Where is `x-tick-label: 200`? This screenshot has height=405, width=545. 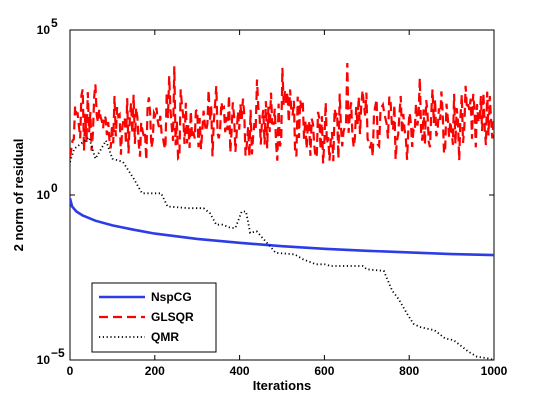 x-tick-label: 200 is located at coordinates (155, 371).